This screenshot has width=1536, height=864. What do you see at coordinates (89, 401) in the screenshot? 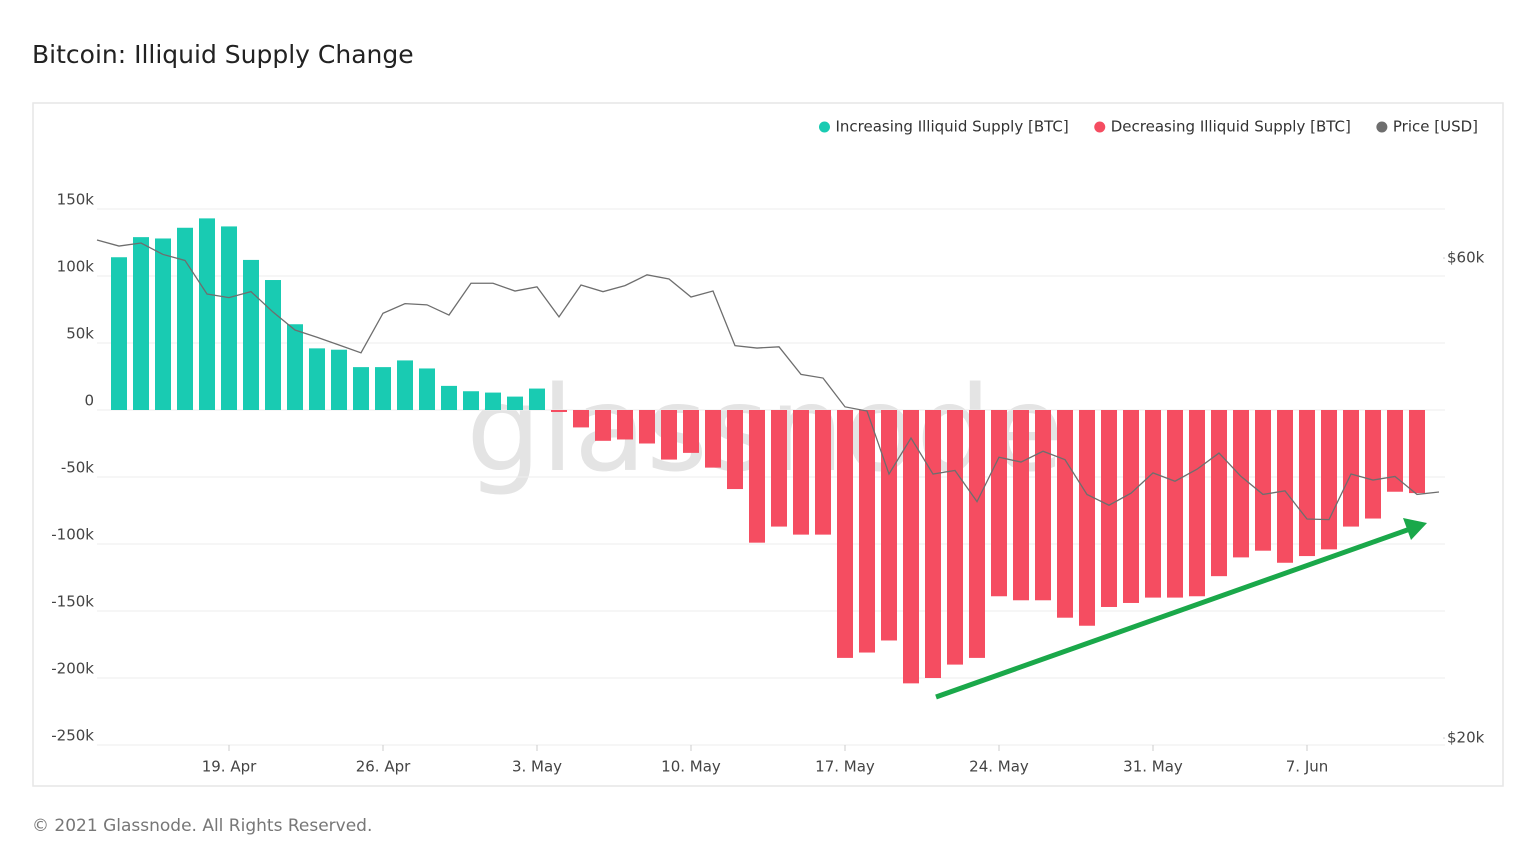
I see `y-tick-label: 0` at bounding box center [89, 401].